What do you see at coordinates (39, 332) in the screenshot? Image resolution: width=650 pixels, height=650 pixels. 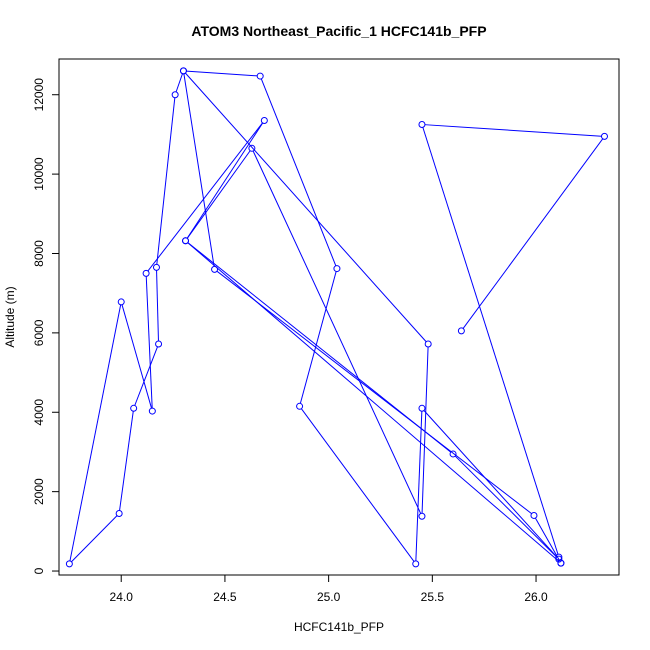 I see `y-tick-label: 6000` at bounding box center [39, 332].